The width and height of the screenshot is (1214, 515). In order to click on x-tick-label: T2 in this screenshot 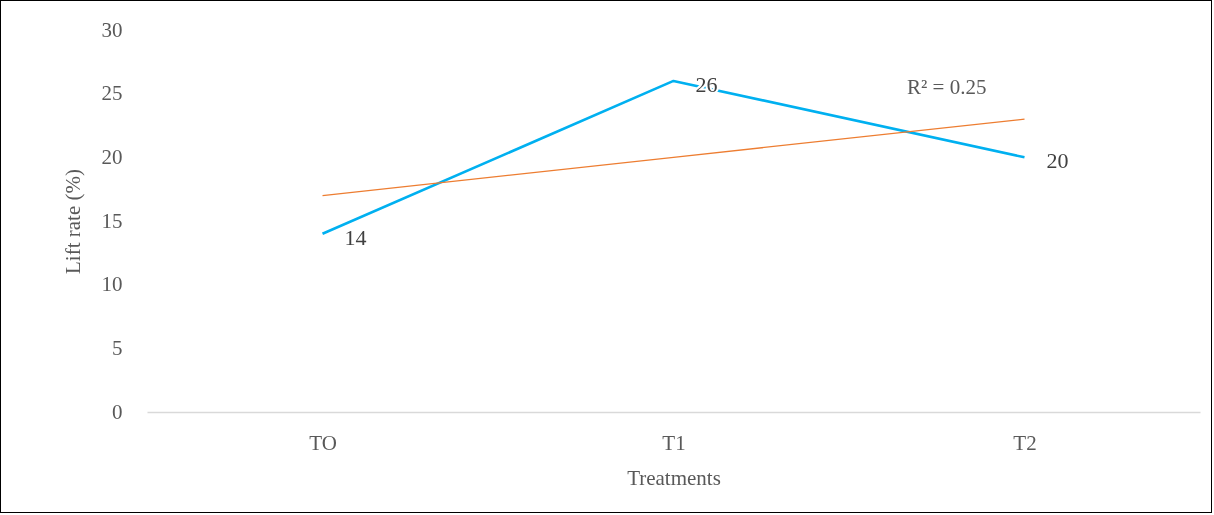, I will do `click(1025, 442)`.